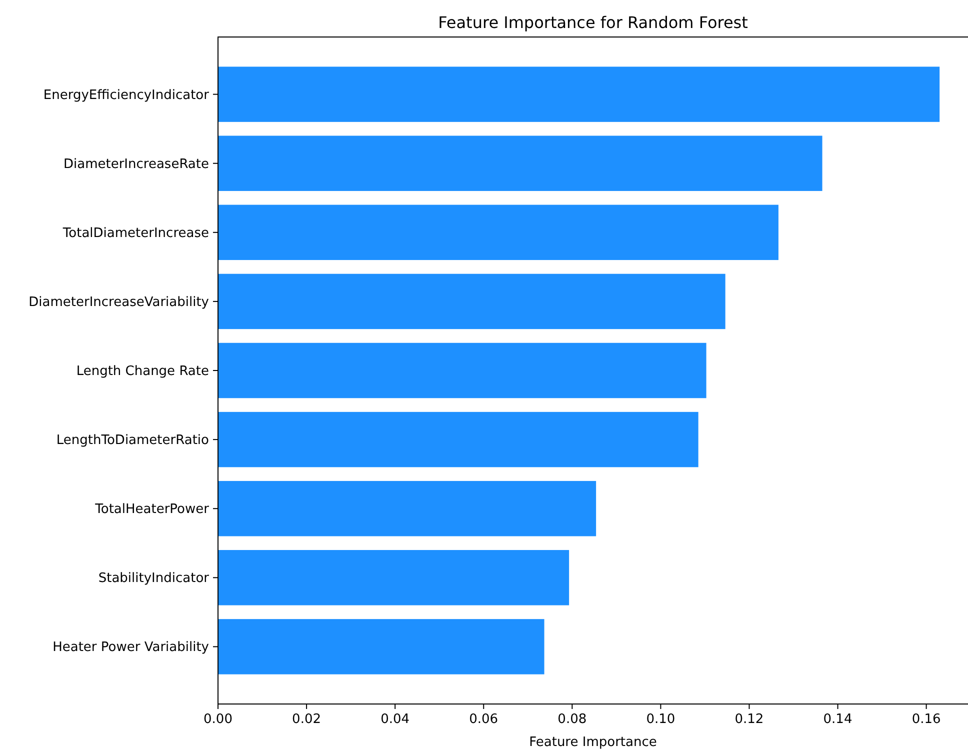 The image size is (968, 751). I want to click on x-tick-label: 0.16, so click(926, 719).